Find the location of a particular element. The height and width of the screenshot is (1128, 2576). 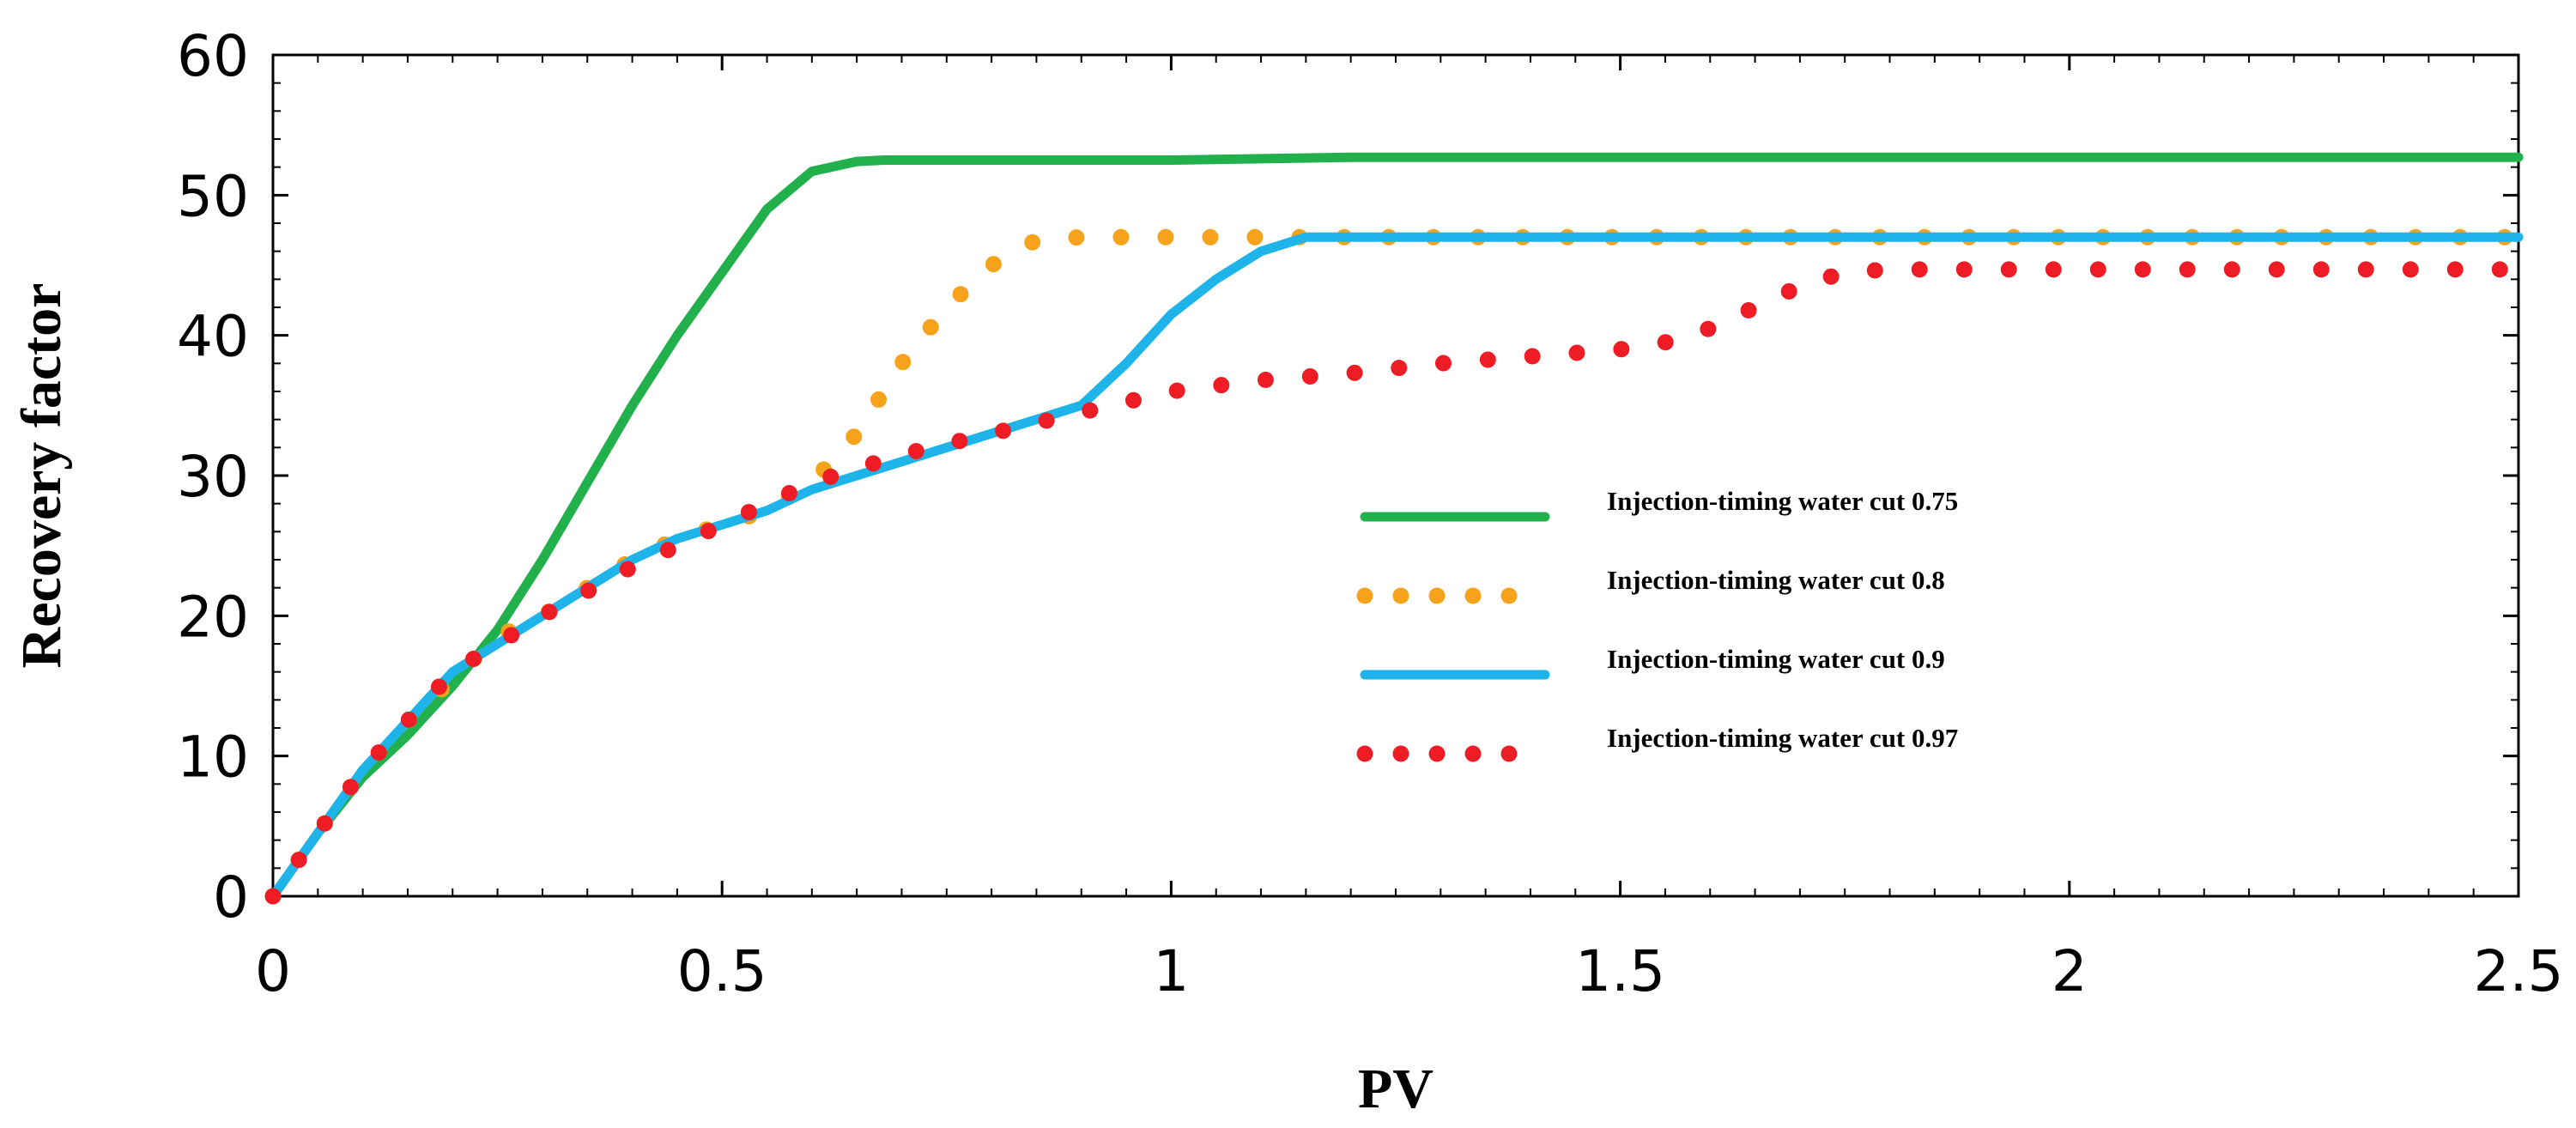

legend-label-4: Injection-timing water cut 0.97 is located at coordinates (1782, 738).